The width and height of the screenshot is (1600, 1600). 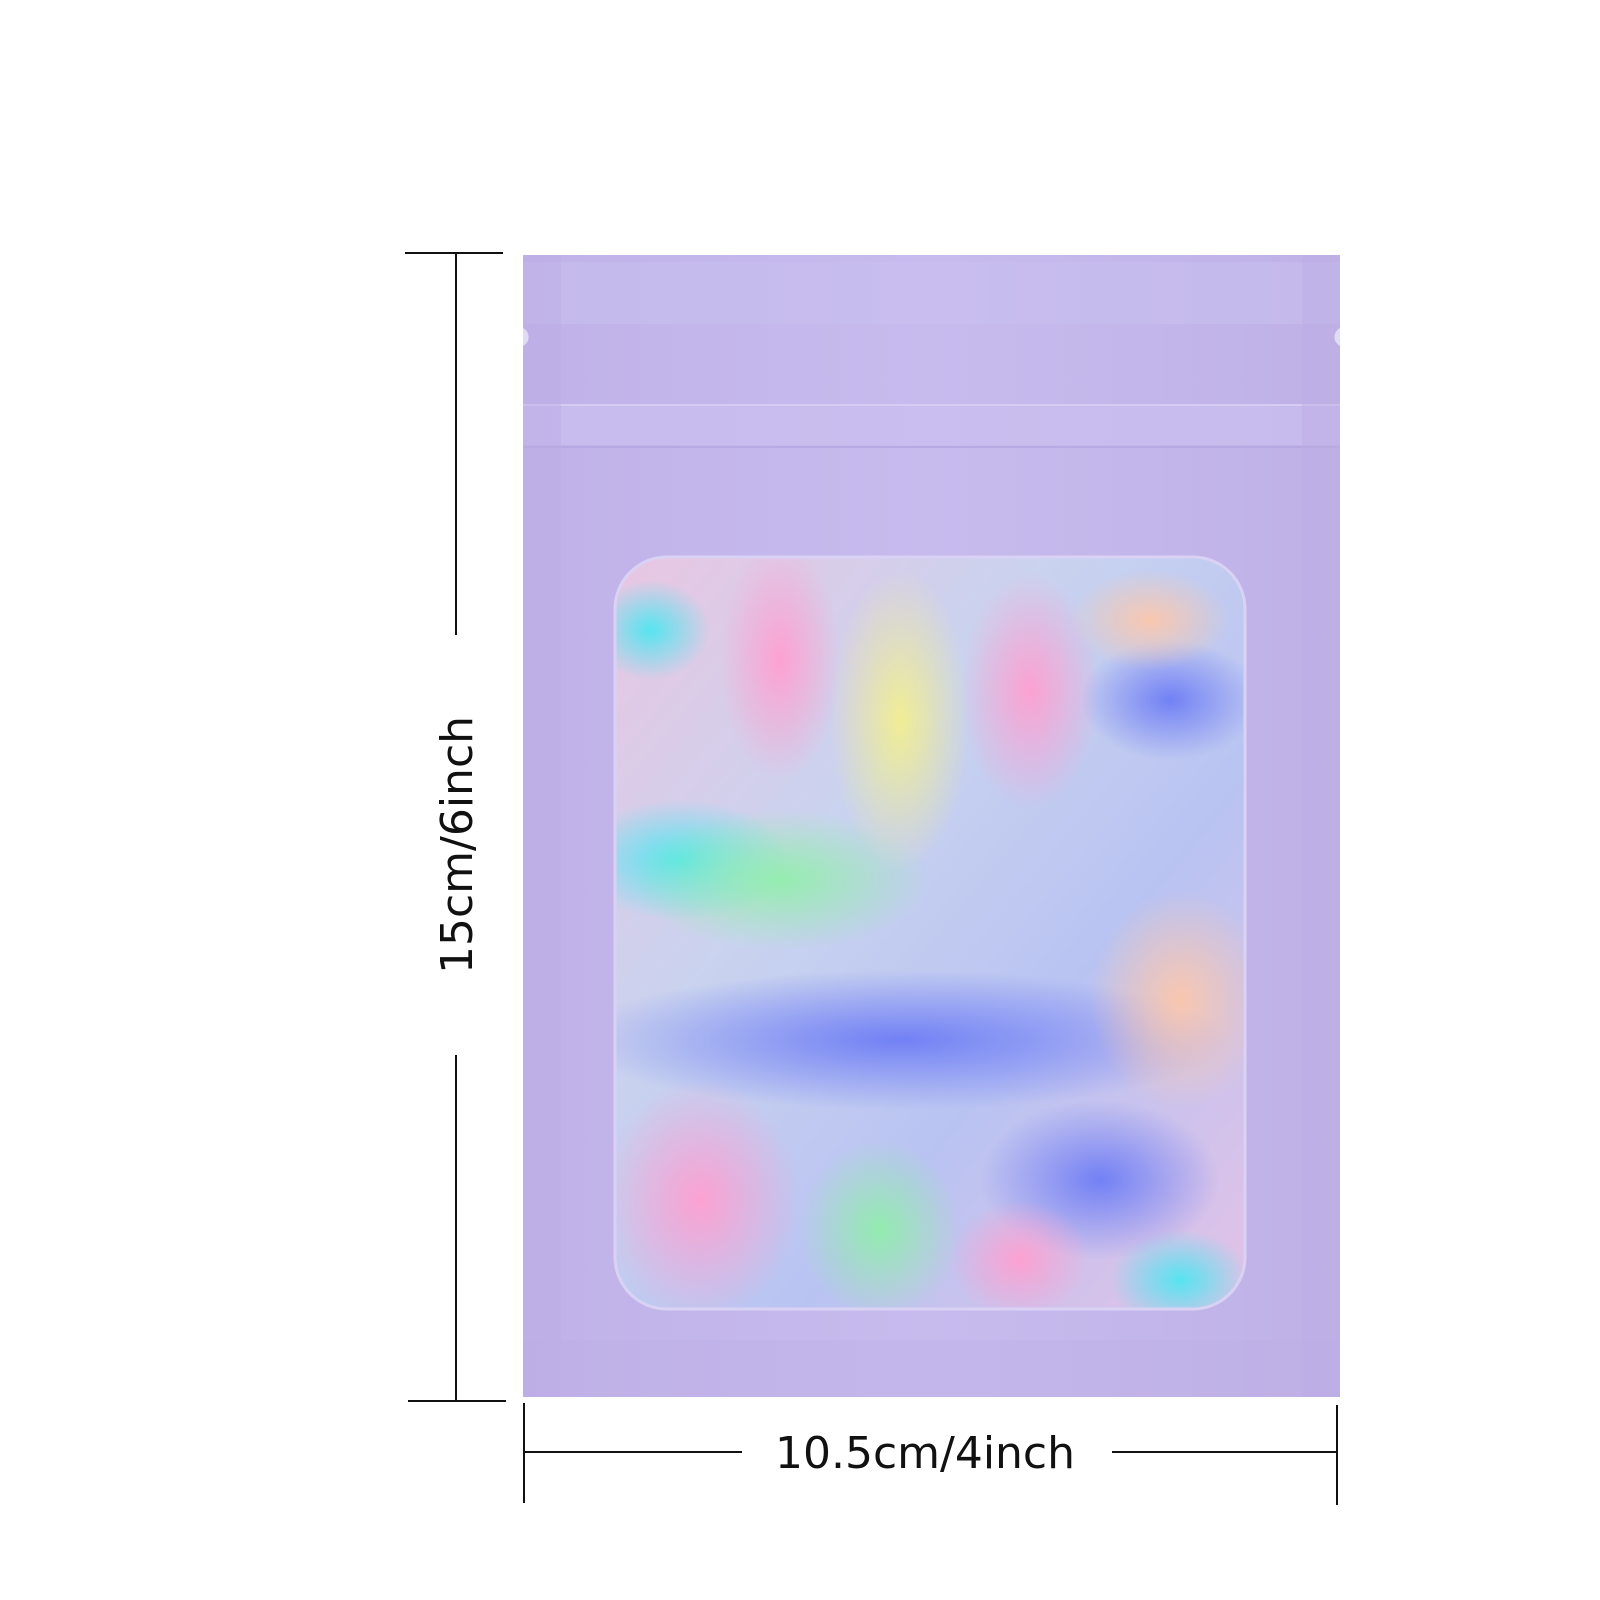 I want to click on height-label: 15cm/6inch, so click(x=457, y=845).